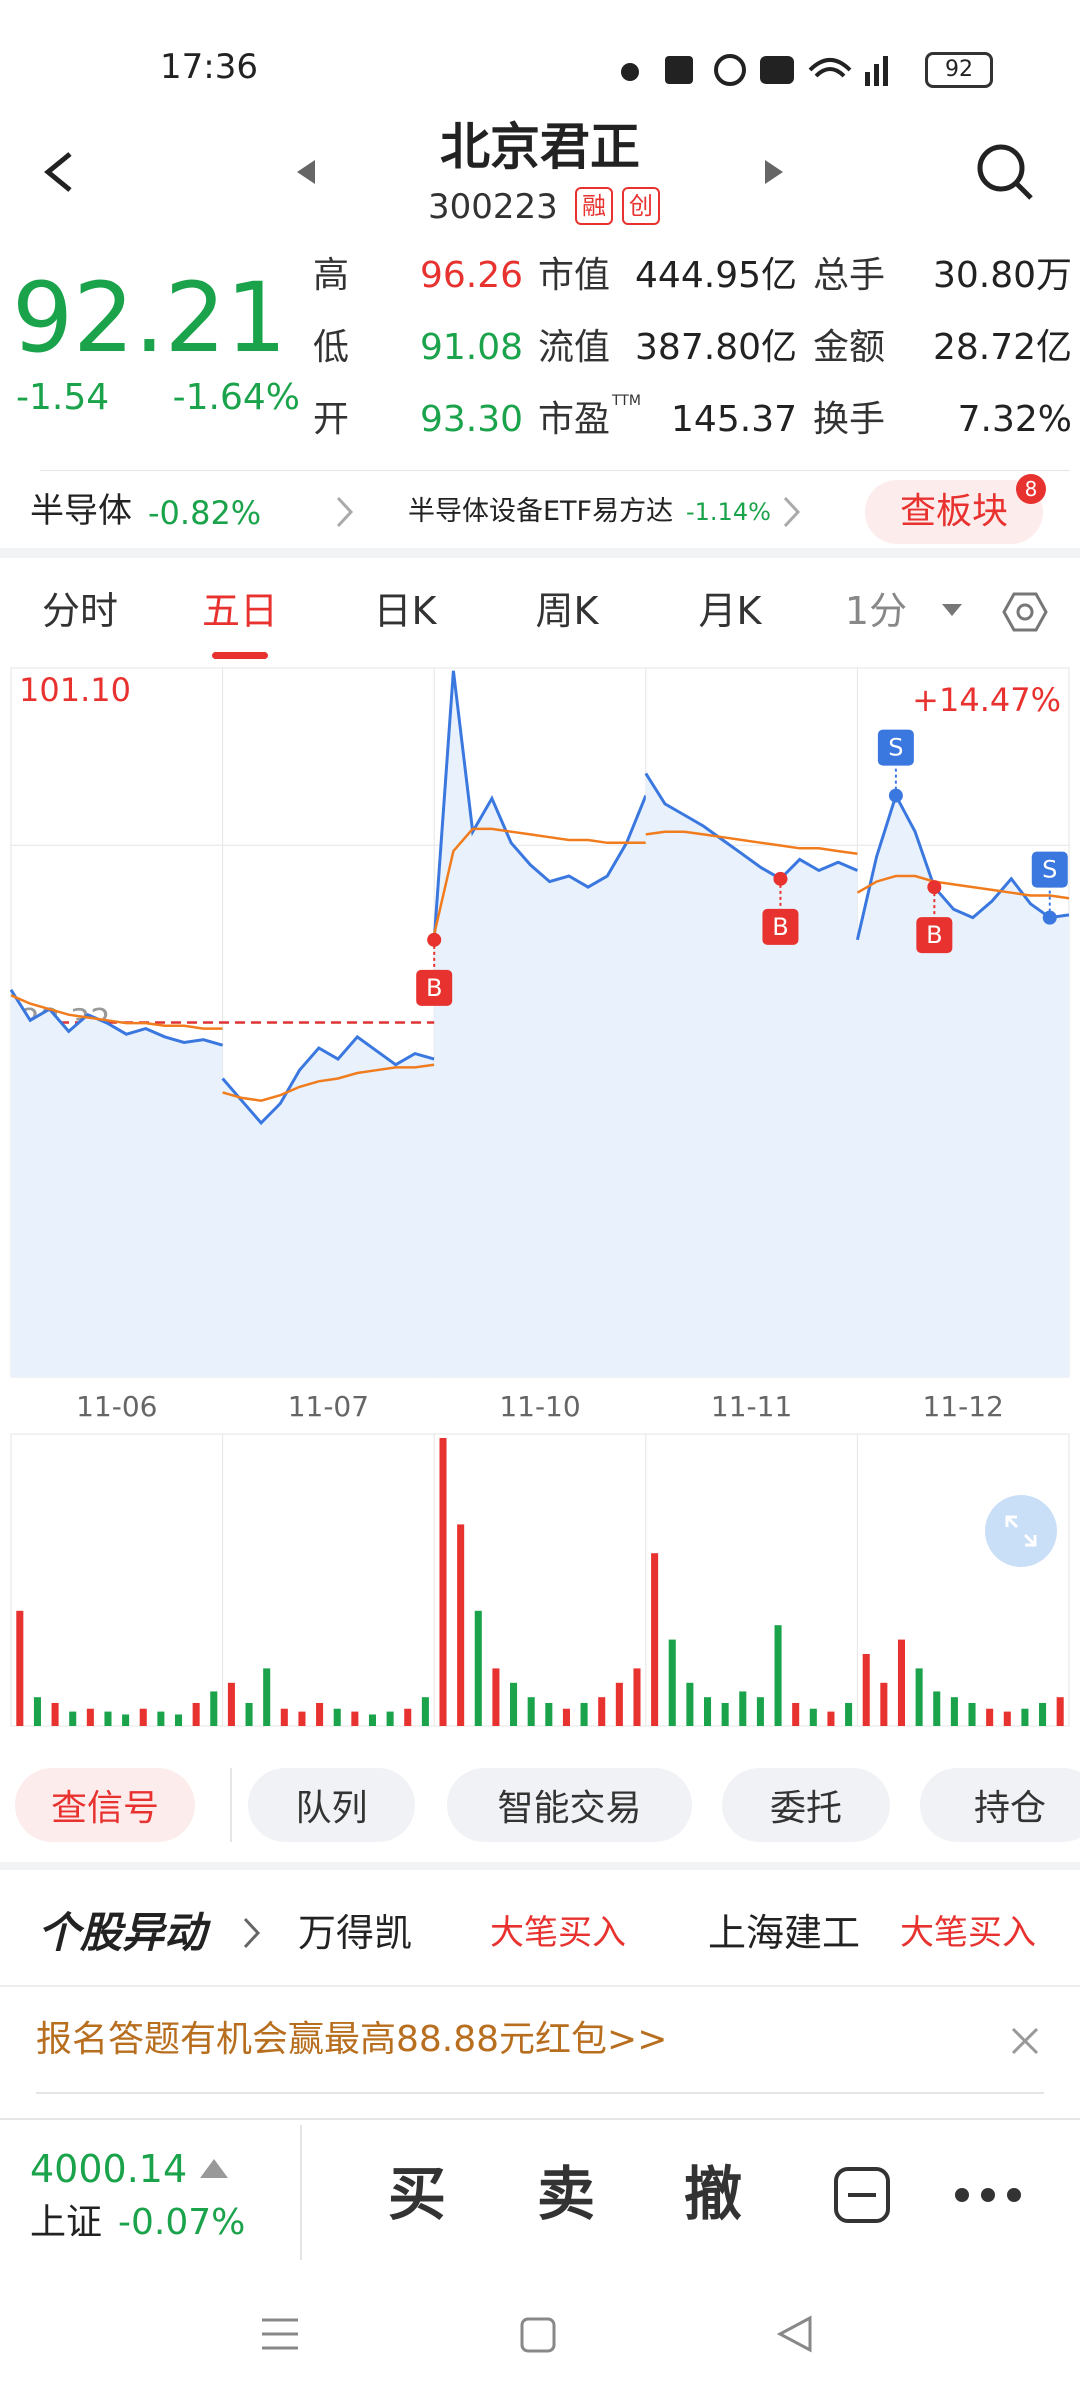 The height and width of the screenshot is (2400, 1080). What do you see at coordinates (540, 553) in the screenshot?
I see `section-gap` at bounding box center [540, 553].